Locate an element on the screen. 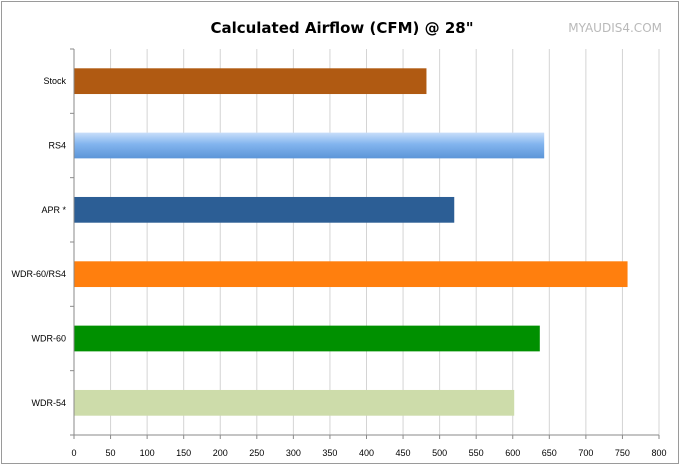 Image resolution: width=682 pixels, height=467 pixels. bar-rs4 is located at coordinates (309, 145).